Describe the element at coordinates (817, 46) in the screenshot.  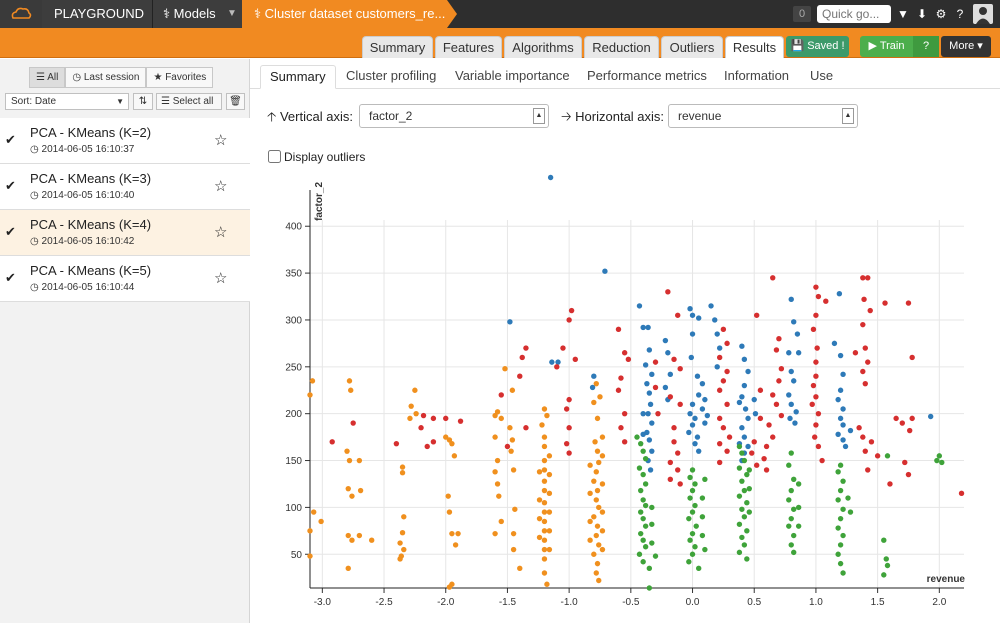
I see `saved-button: 💾 Saved !` at that location.